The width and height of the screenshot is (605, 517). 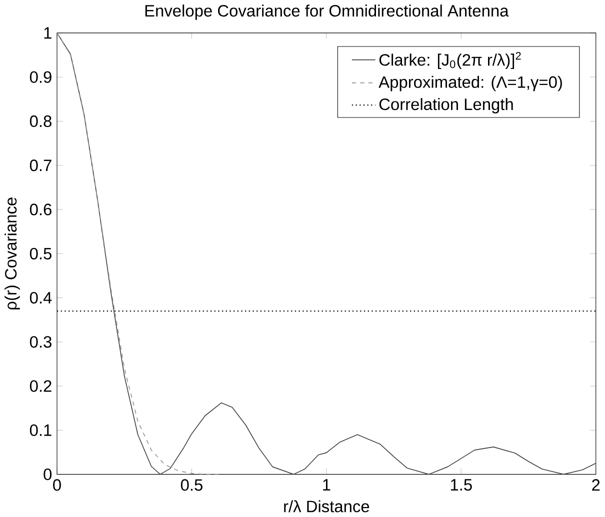 What do you see at coordinates (48, 474) in the screenshot?
I see `y-tick-label: 0` at bounding box center [48, 474].